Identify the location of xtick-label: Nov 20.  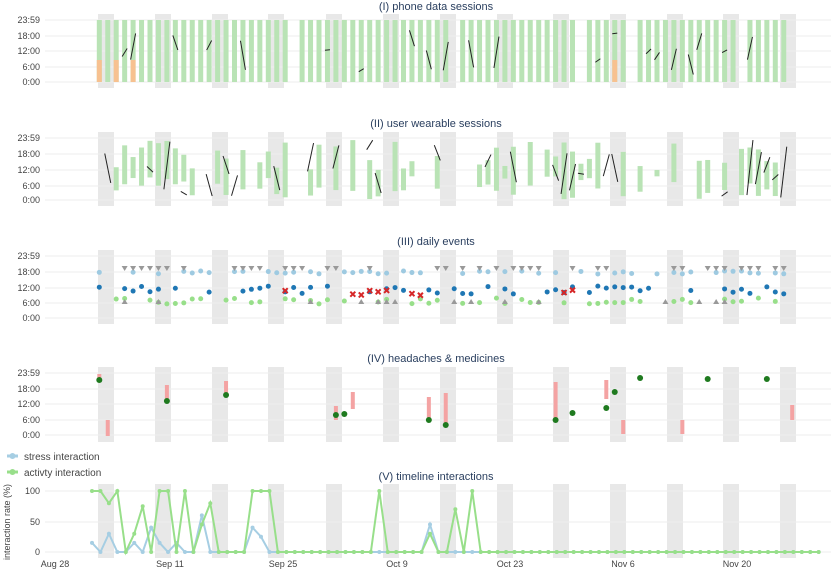
(737, 564).